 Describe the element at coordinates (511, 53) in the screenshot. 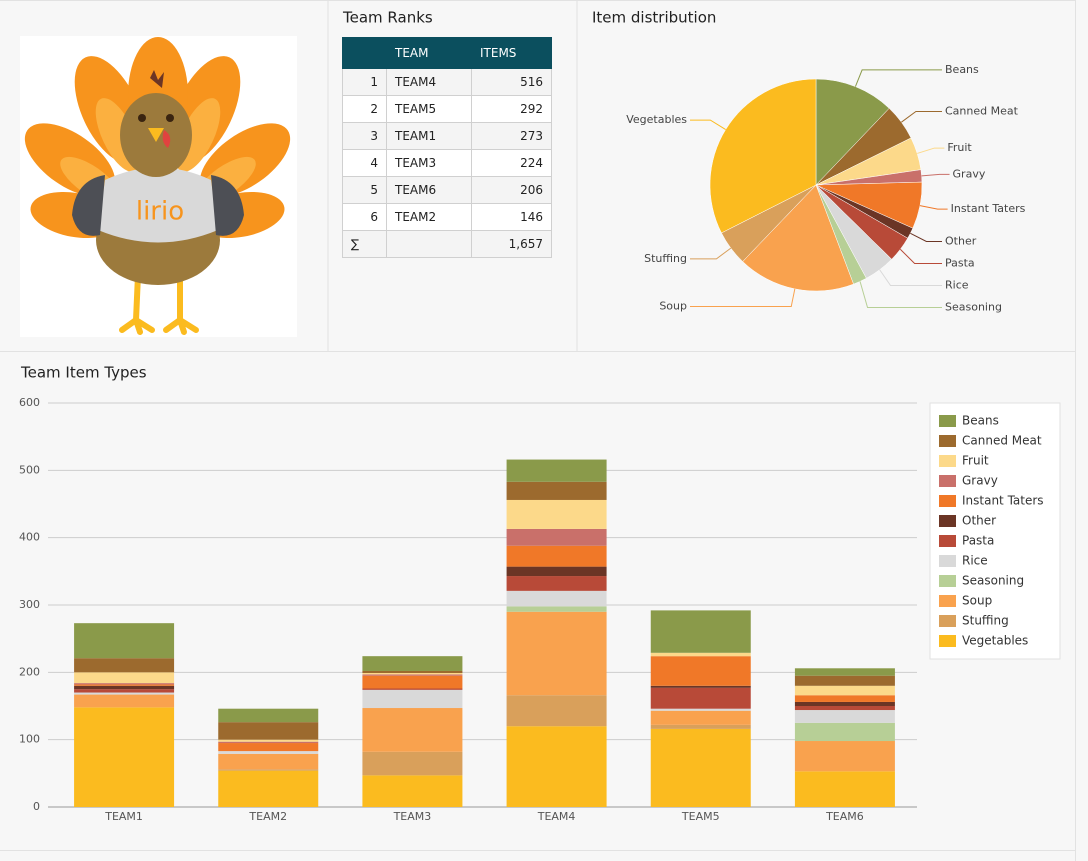

I see `header-cell: ITEMS` at that location.